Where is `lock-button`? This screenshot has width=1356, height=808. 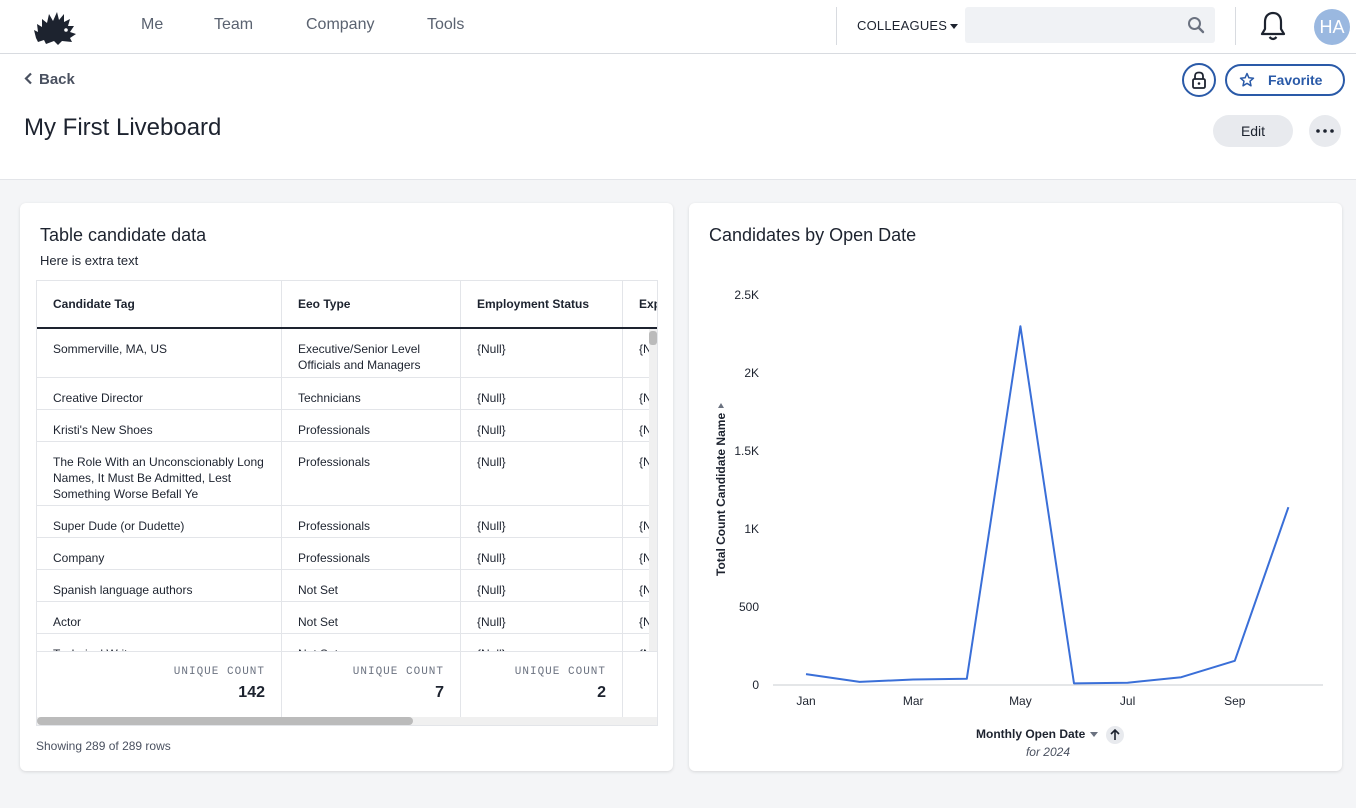 lock-button is located at coordinates (1199, 80).